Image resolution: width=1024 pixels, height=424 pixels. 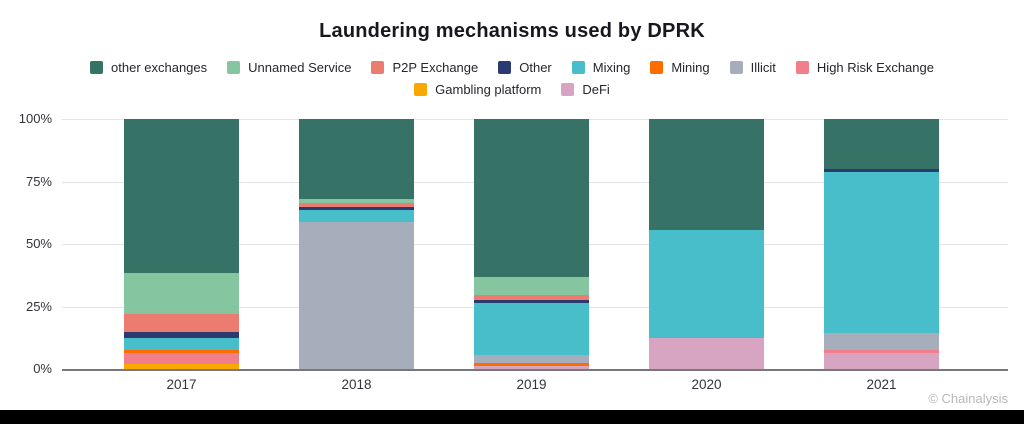 I want to click on chart-title: Laundering mechanisms used by DPRK, so click(x=512, y=31).